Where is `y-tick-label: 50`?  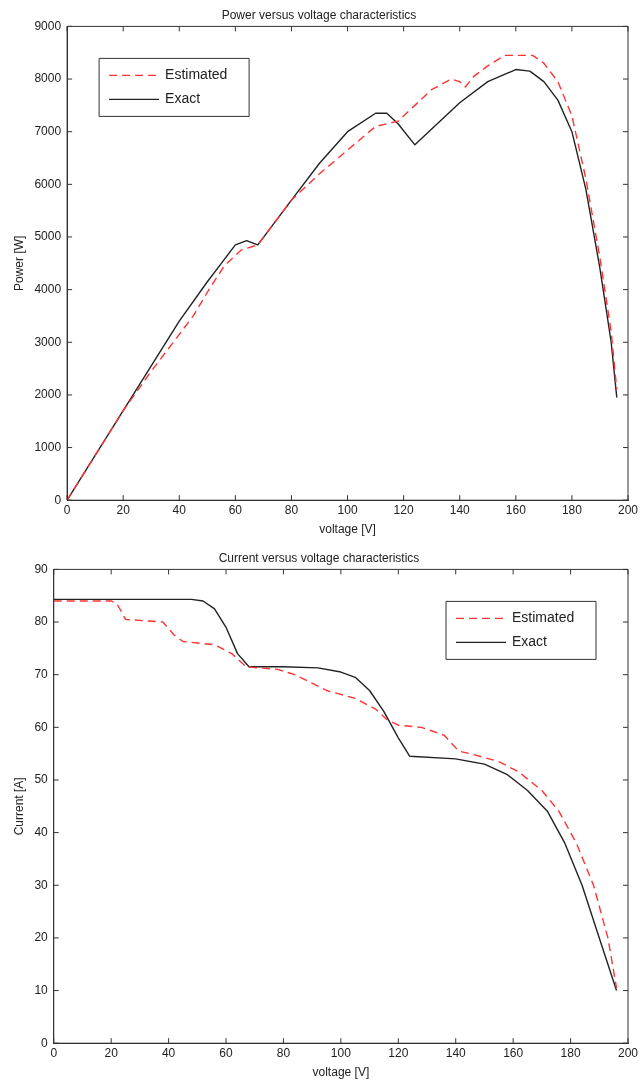 y-tick-label: 50 is located at coordinates (41, 779).